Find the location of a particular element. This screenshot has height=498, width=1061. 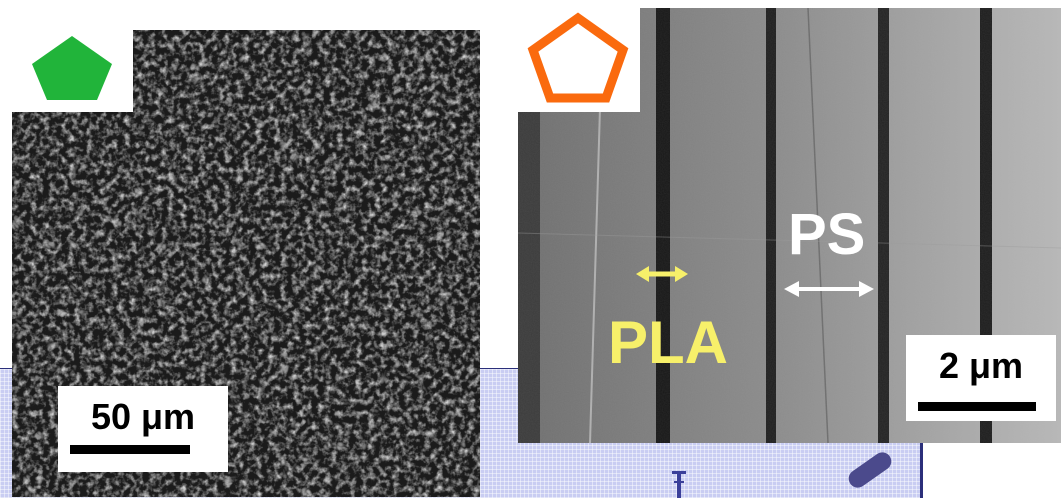

pin-icon is located at coordinates (679, 484).